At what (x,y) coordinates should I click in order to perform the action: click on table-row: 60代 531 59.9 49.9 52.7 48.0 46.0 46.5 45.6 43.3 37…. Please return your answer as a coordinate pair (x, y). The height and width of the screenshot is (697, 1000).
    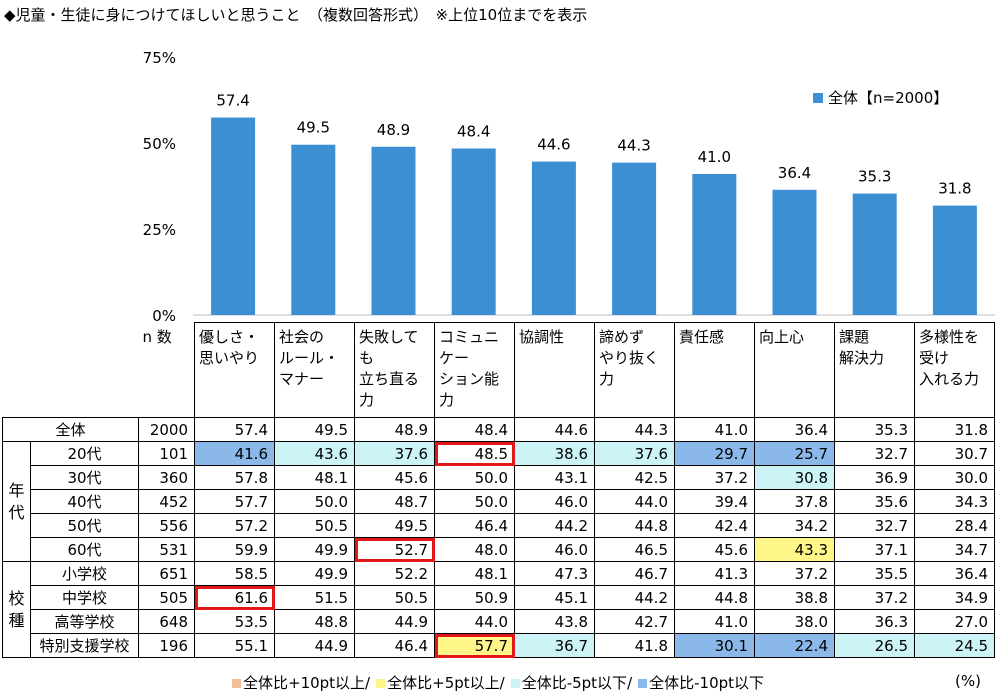
    Looking at the image, I should click on (499, 549).